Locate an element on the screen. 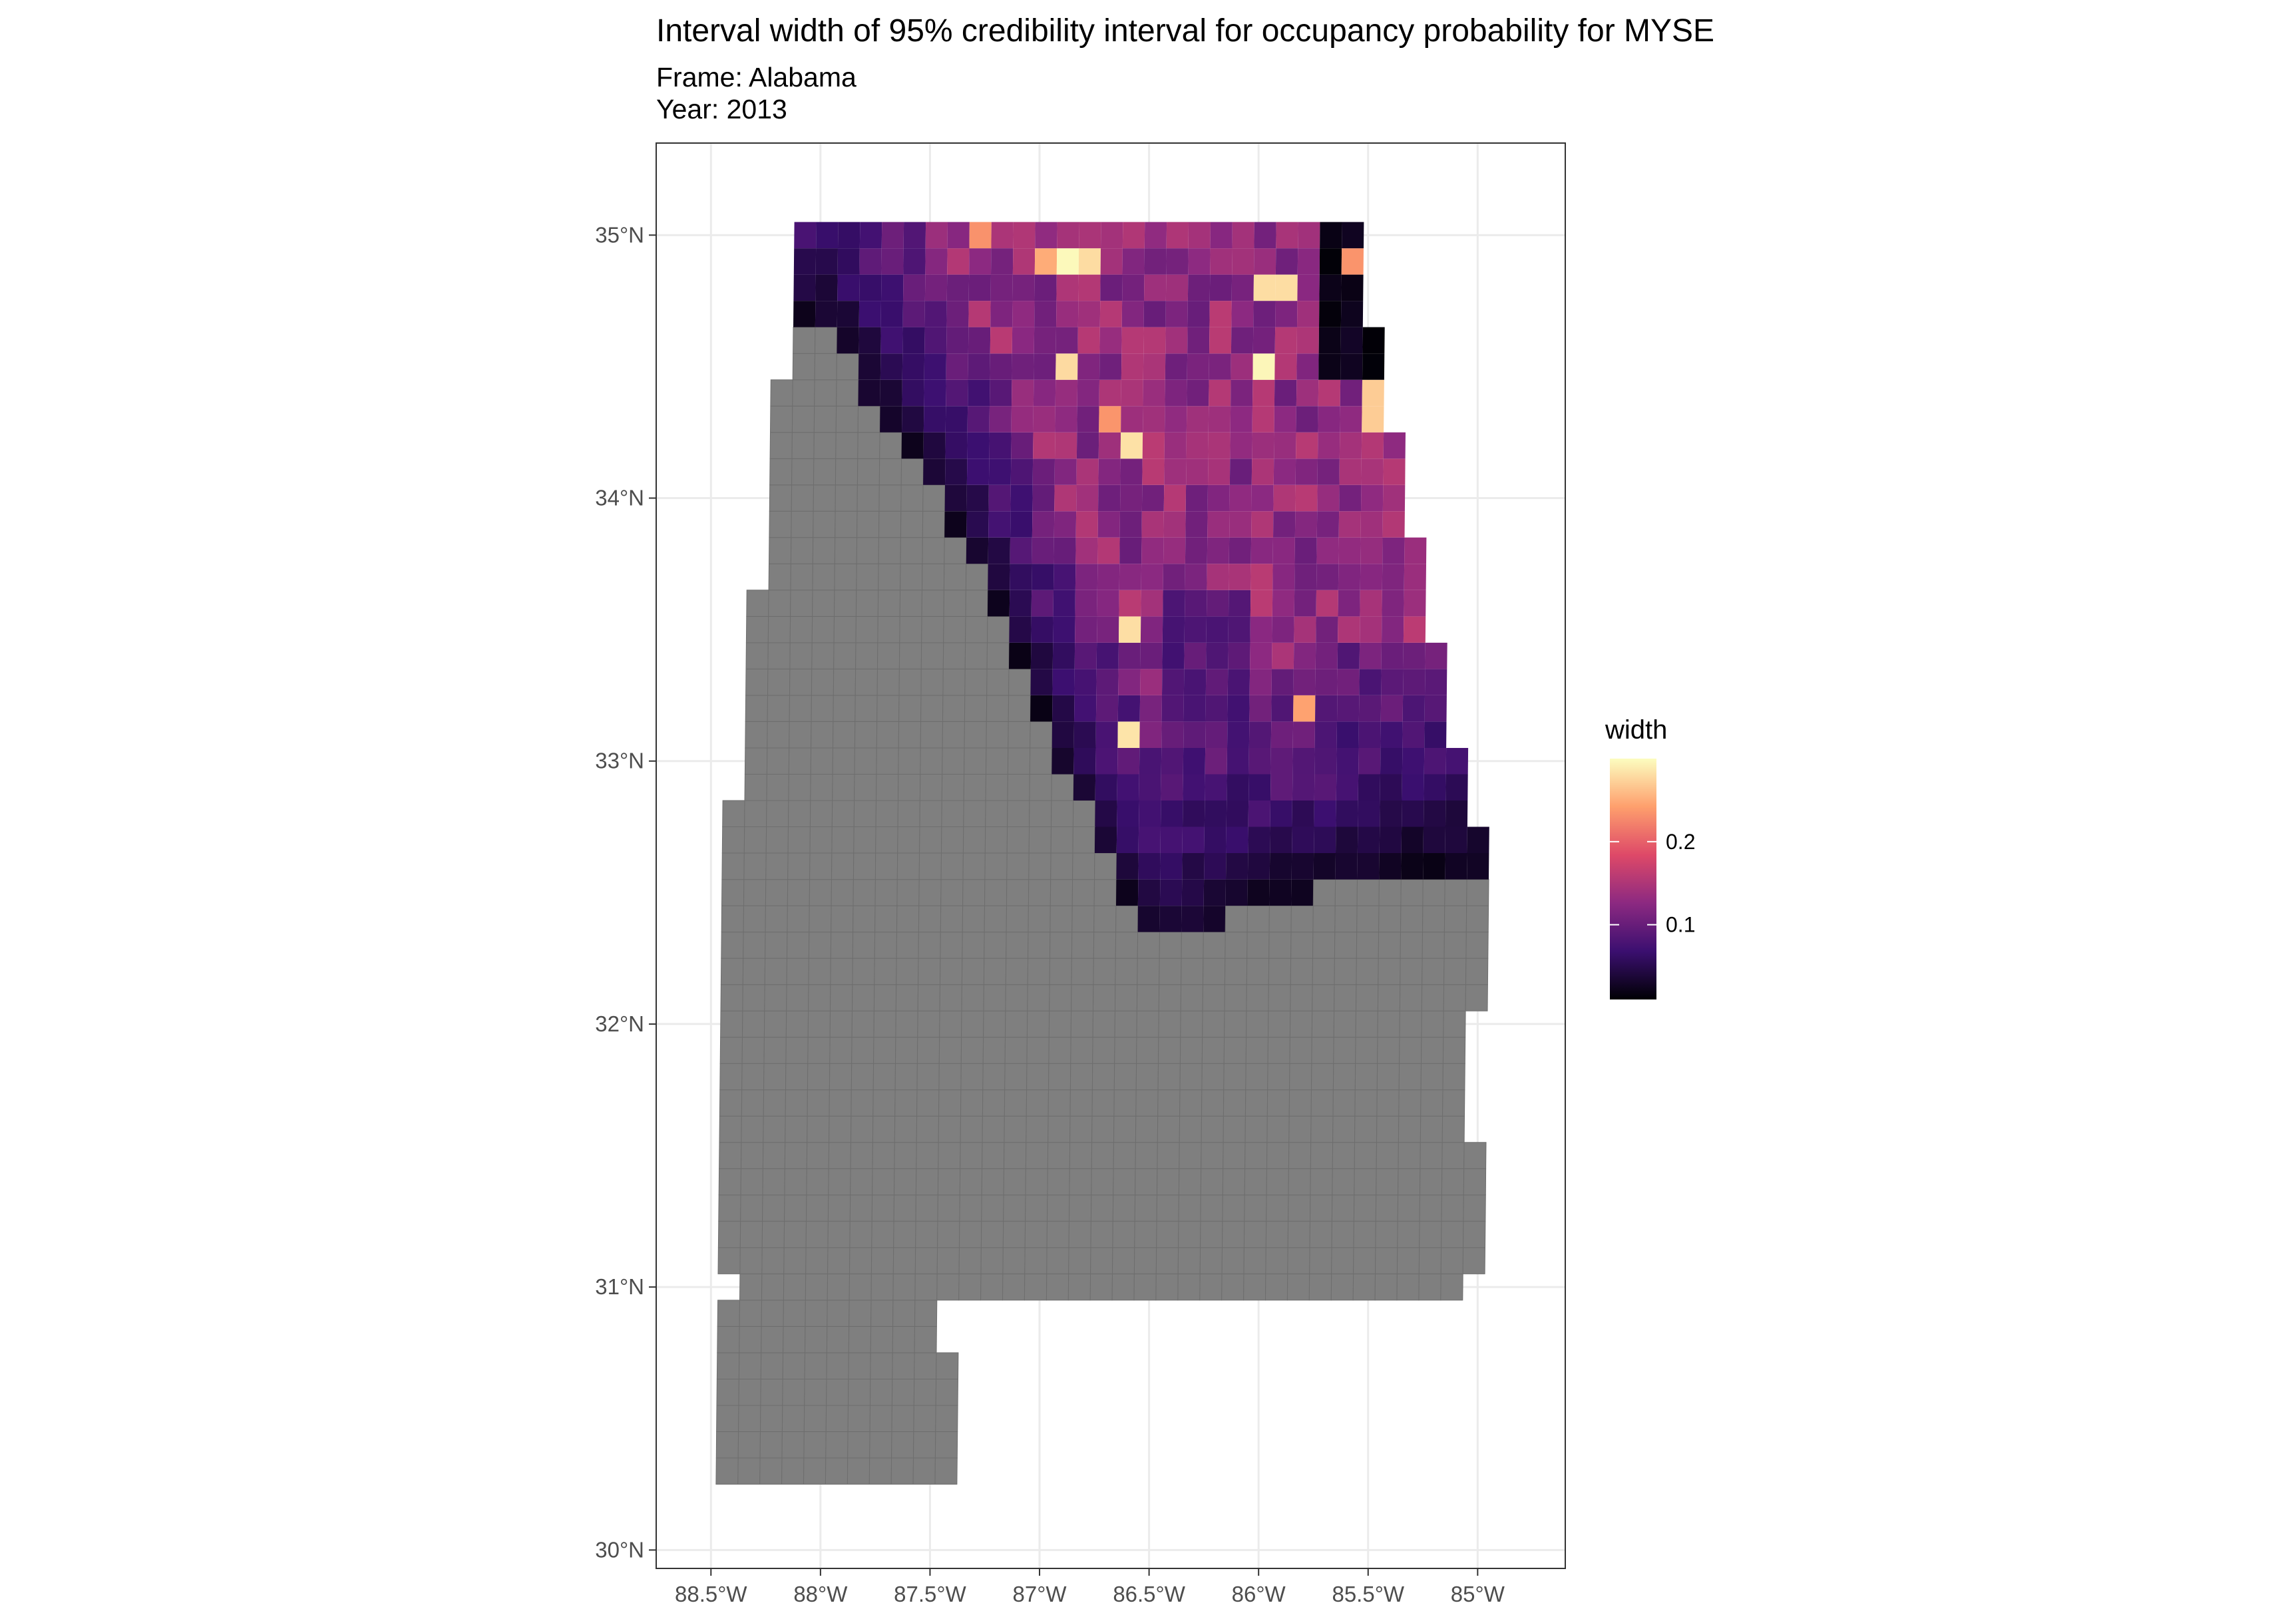 The width and height of the screenshot is (2296, 1615). x-tick-label: 85.5°W is located at coordinates (1368, 1594).